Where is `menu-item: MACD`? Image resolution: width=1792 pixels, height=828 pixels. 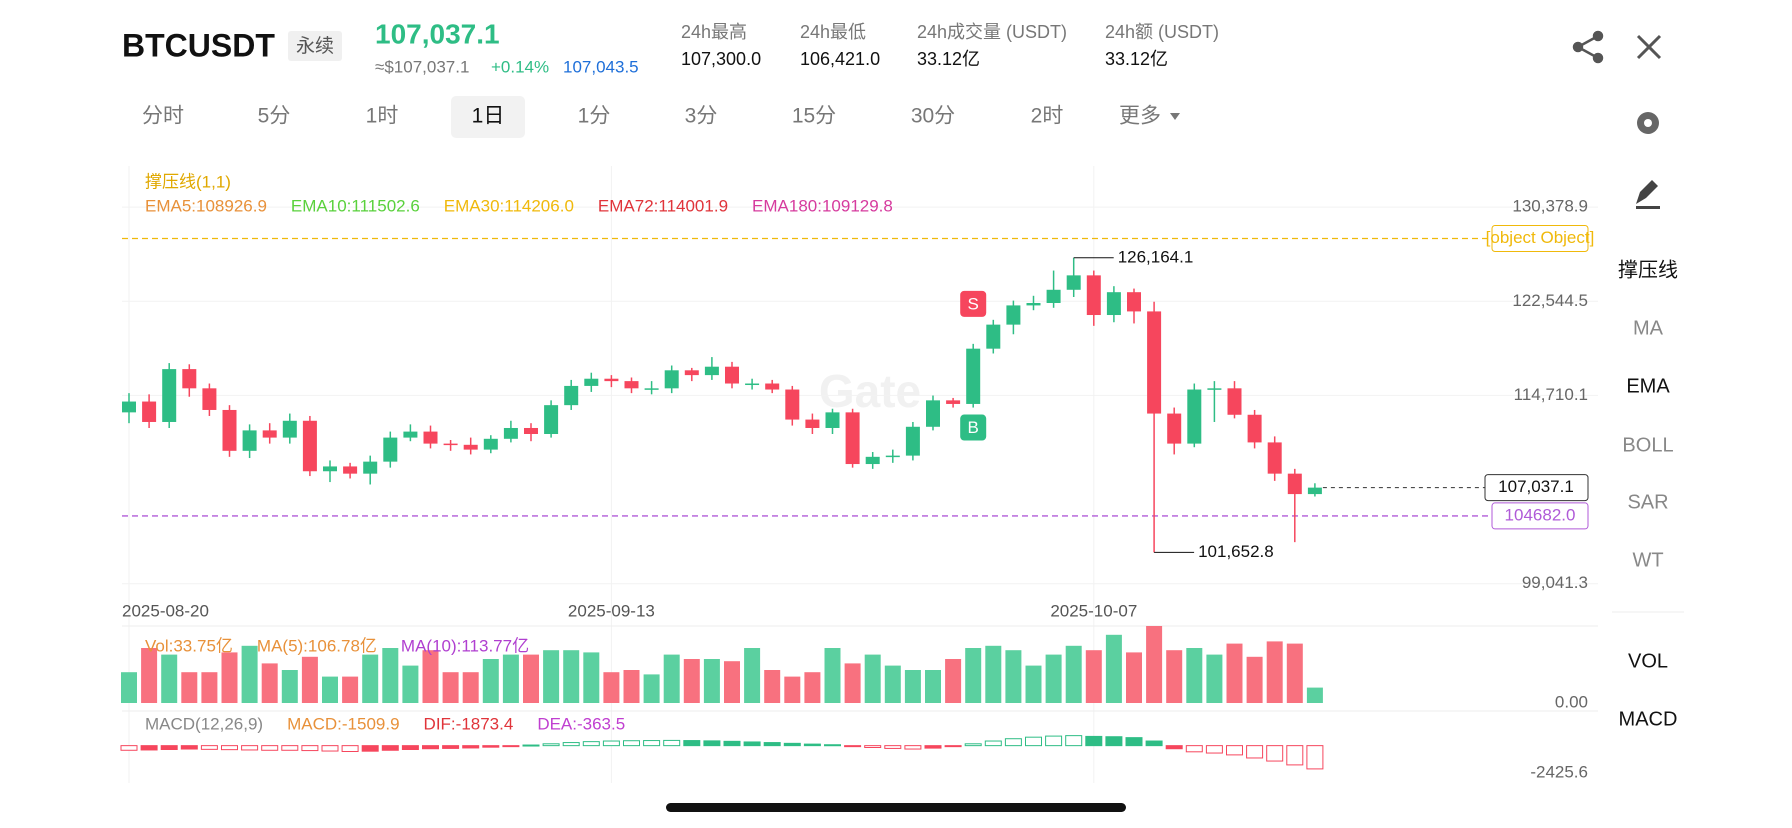
menu-item: MACD is located at coordinates (1648, 719).